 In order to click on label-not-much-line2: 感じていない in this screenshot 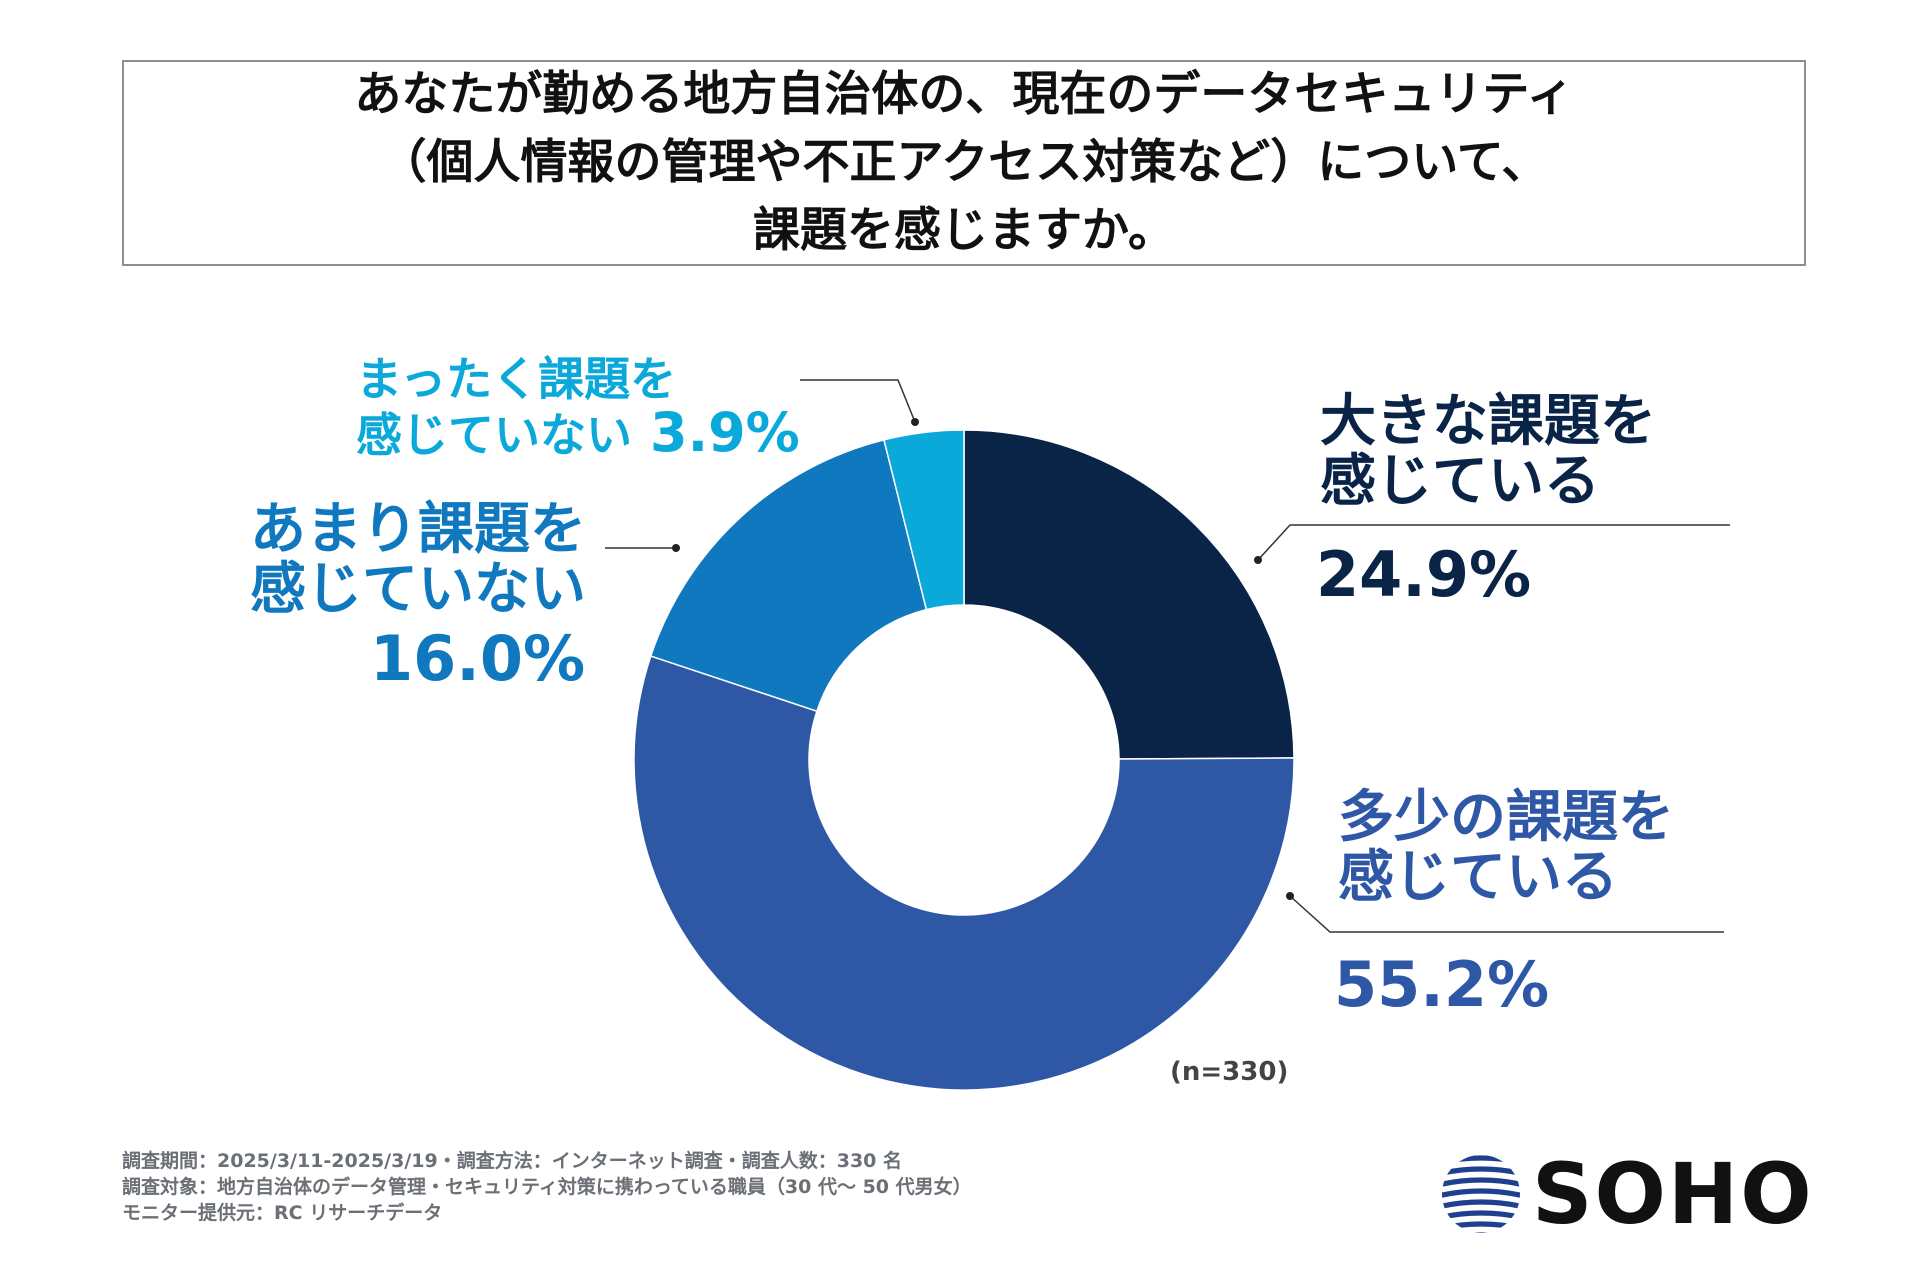, I will do `click(418, 589)`.